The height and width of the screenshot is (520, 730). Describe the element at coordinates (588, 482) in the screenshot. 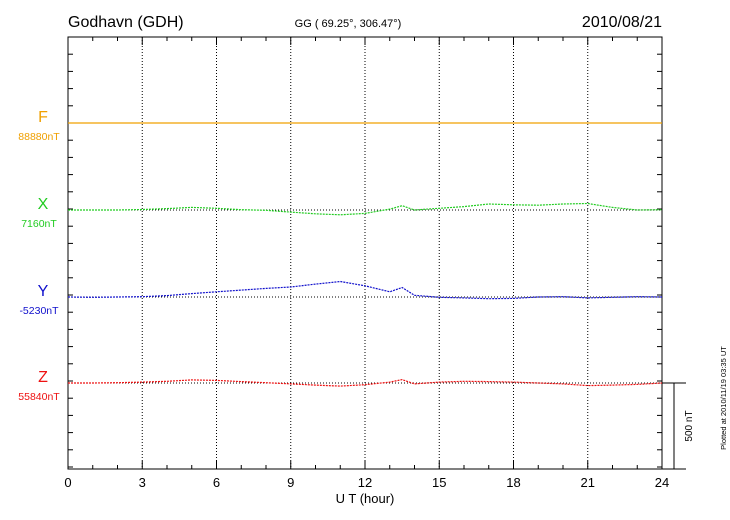

I see `x-tick-label: 21` at that location.